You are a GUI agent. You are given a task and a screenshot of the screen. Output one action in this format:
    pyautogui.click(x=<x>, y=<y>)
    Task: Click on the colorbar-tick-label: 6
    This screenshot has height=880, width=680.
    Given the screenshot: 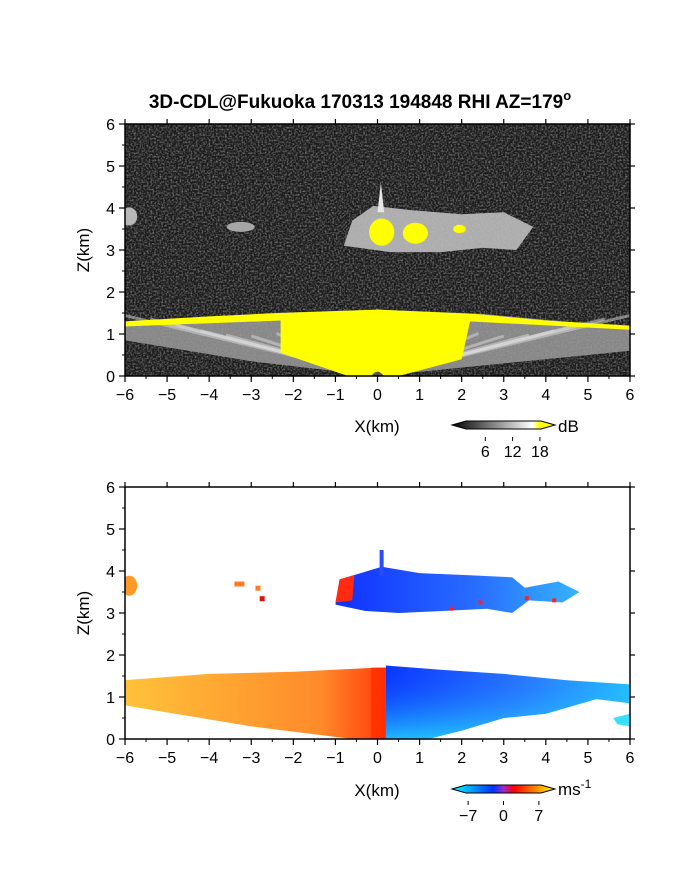 What is the action you would take?
    pyautogui.click(x=485, y=452)
    